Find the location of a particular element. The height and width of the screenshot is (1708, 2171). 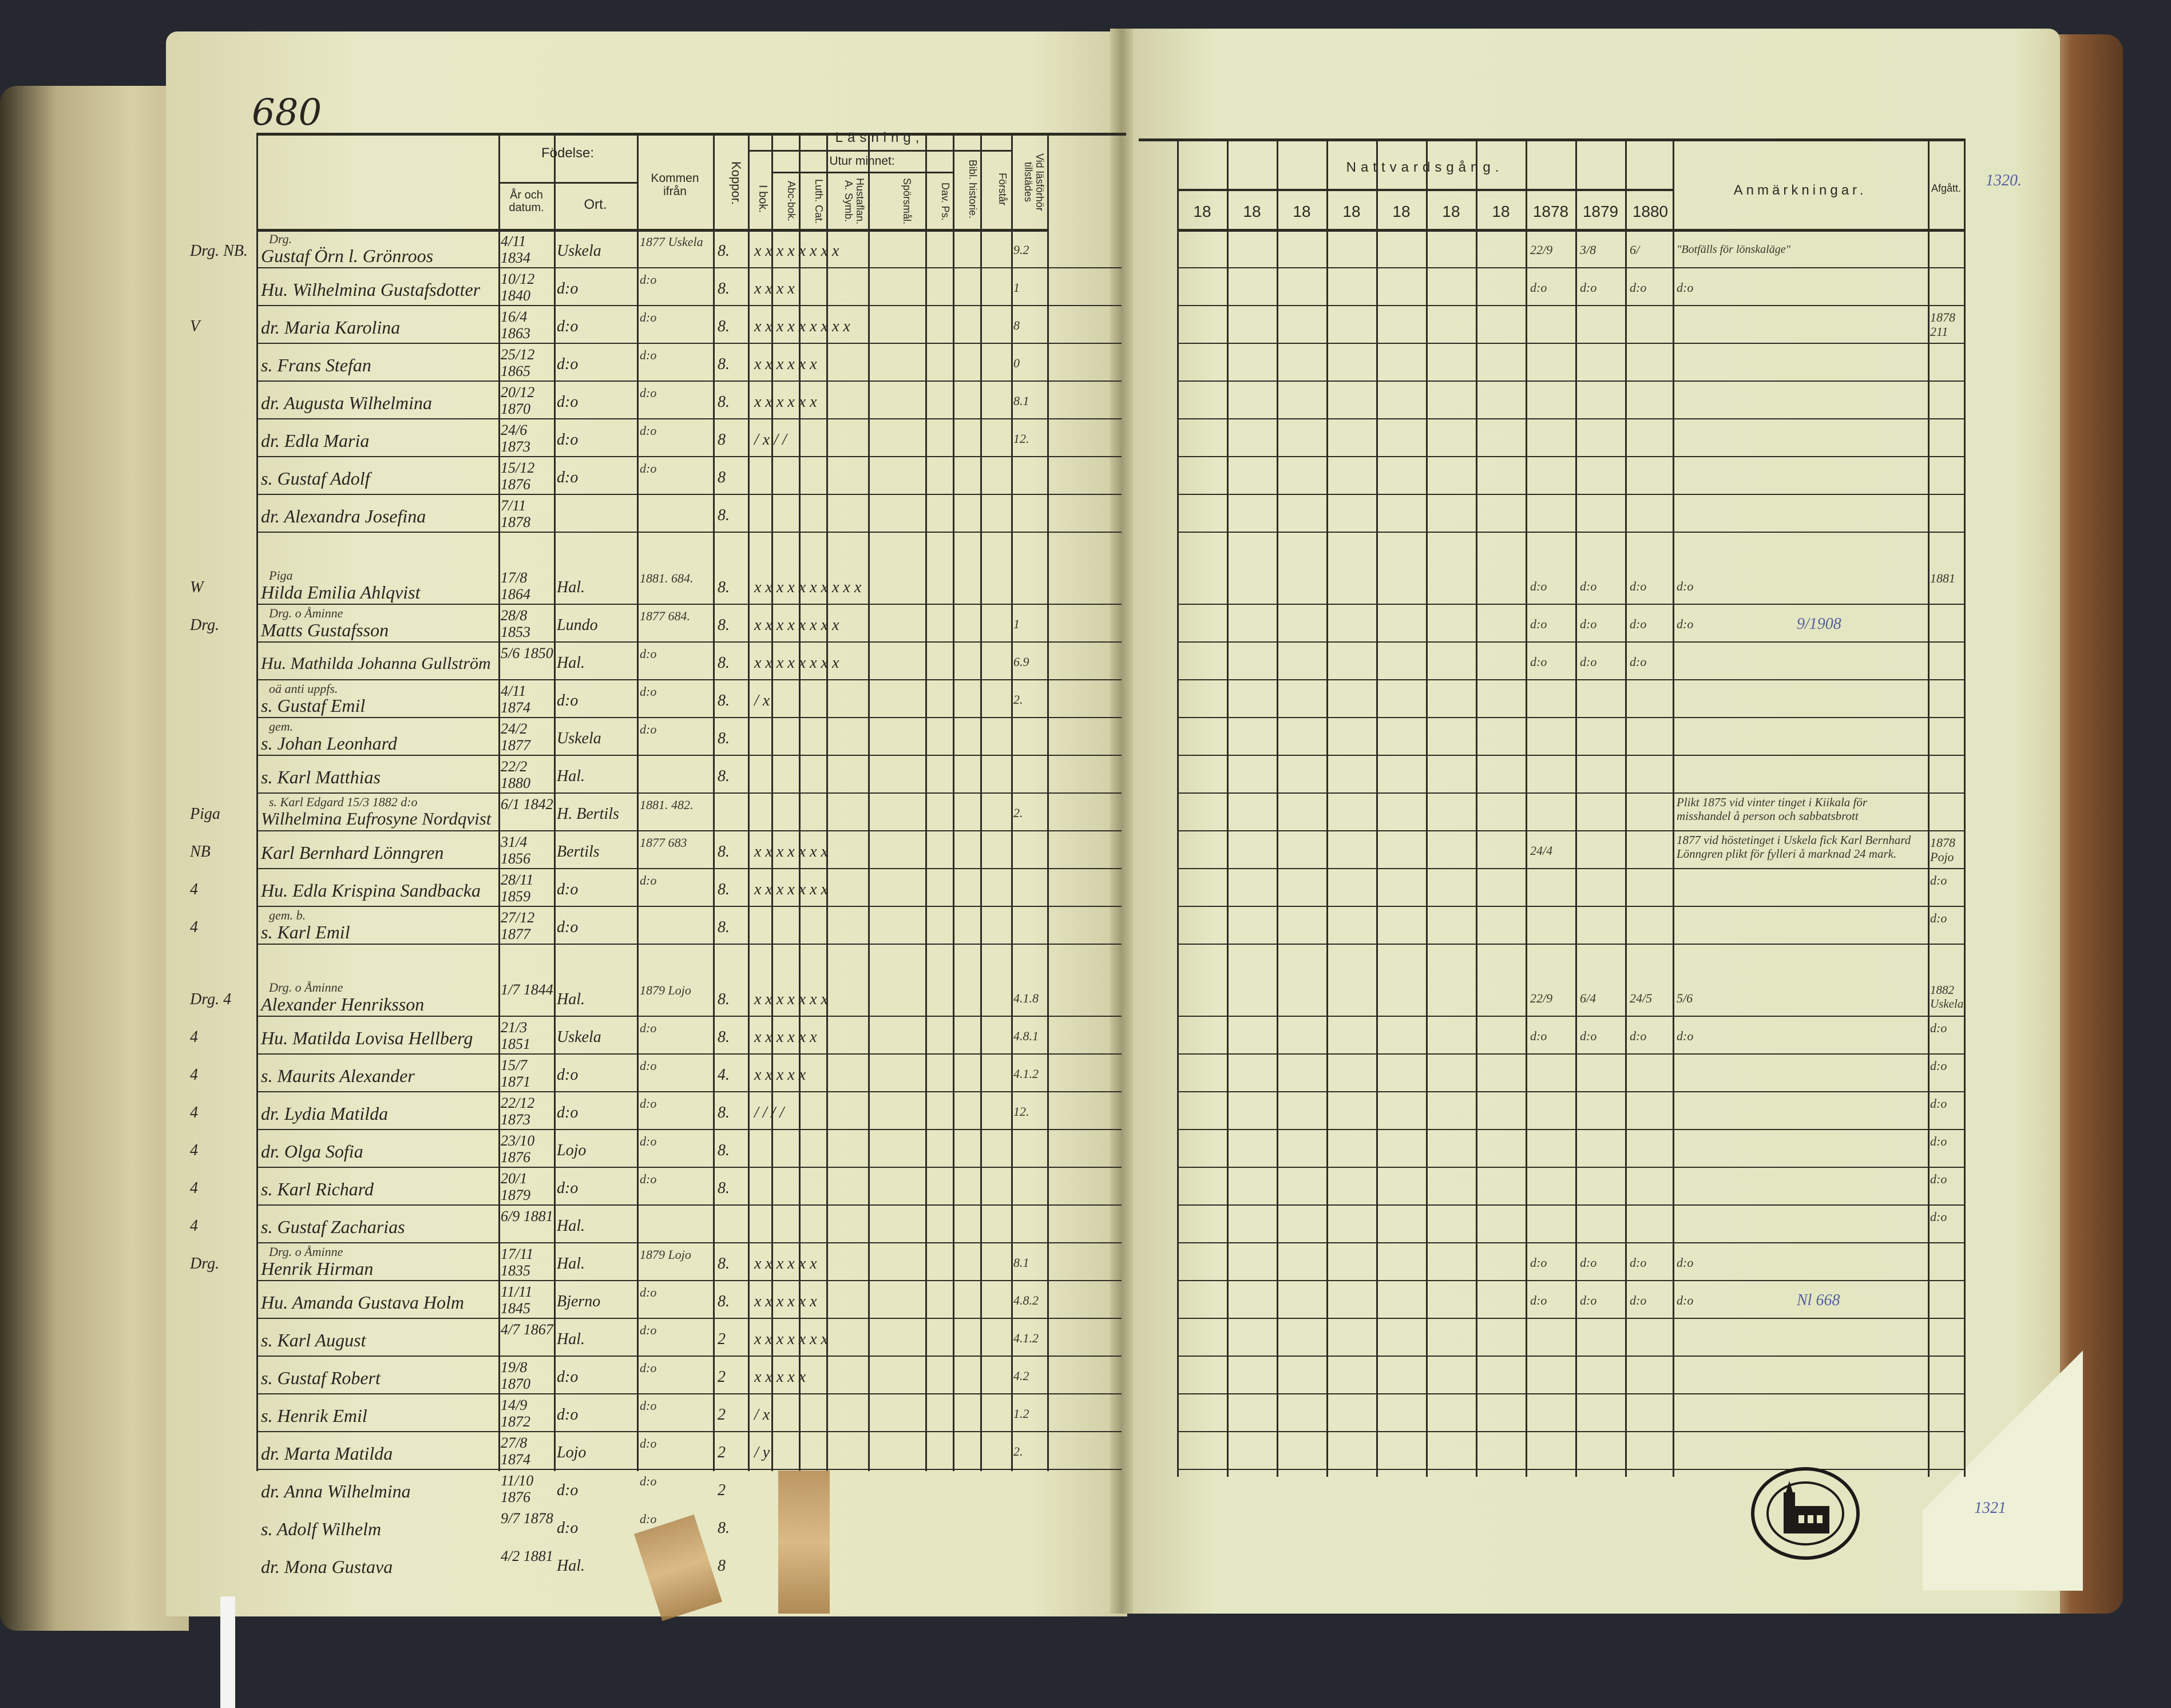

koppor-mark: 8 is located at coordinates (722, 440).